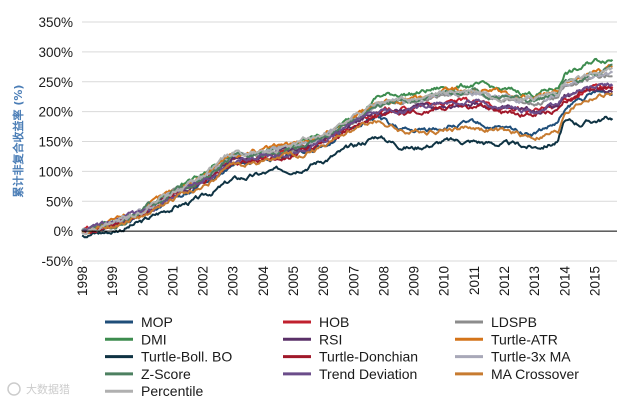 The height and width of the screenshot is (403, 639). Describe the element at coordinates (323, 281) in the screenshot. I see `x-tick-label: 2006` at that location.